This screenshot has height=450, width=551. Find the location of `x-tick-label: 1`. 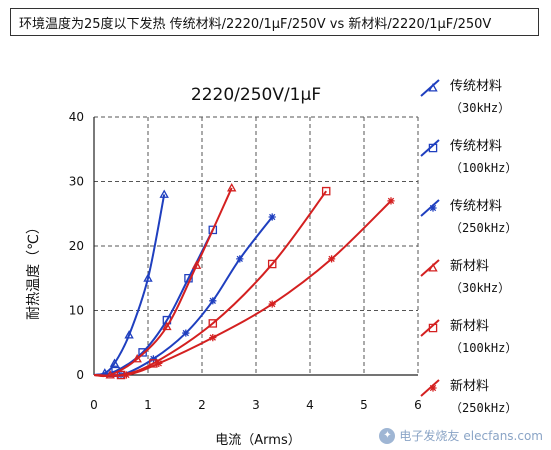

x-tick-label: 1 is located at coordinates (148, 405).